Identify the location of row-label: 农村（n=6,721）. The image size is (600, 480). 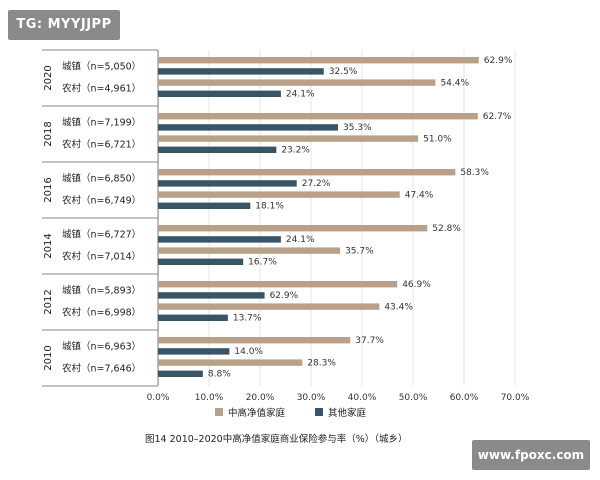
(101, 145).